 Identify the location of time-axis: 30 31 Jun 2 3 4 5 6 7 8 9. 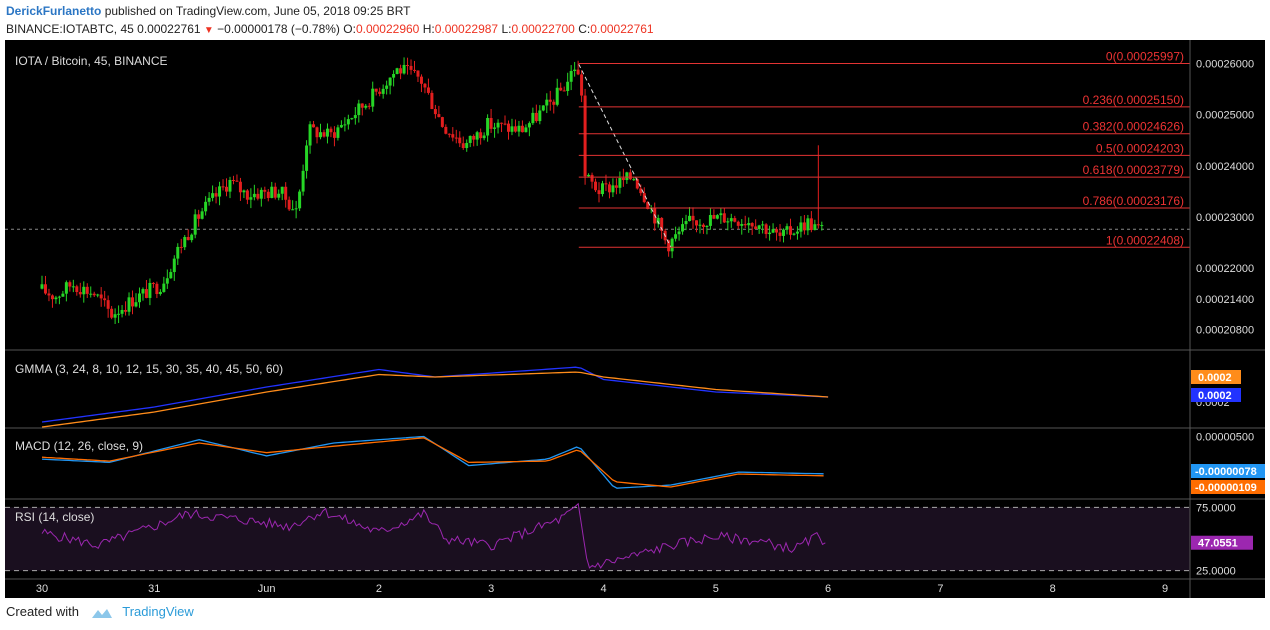
(602, 589).